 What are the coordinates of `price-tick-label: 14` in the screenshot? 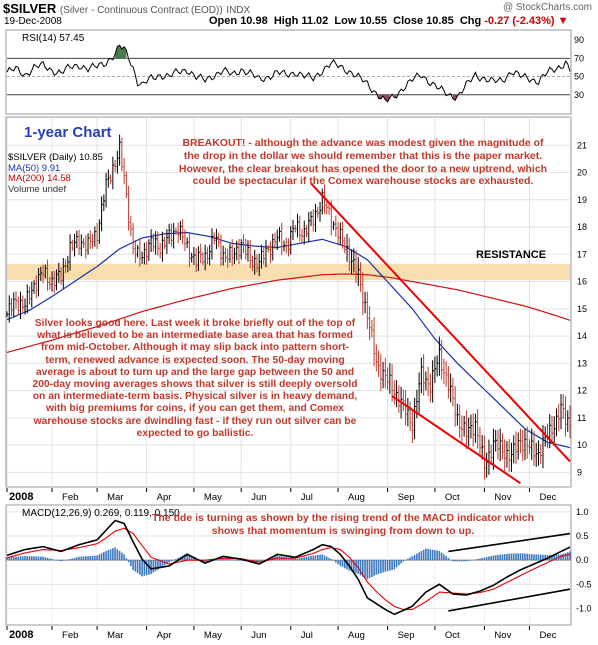 It's located at (582, 336).